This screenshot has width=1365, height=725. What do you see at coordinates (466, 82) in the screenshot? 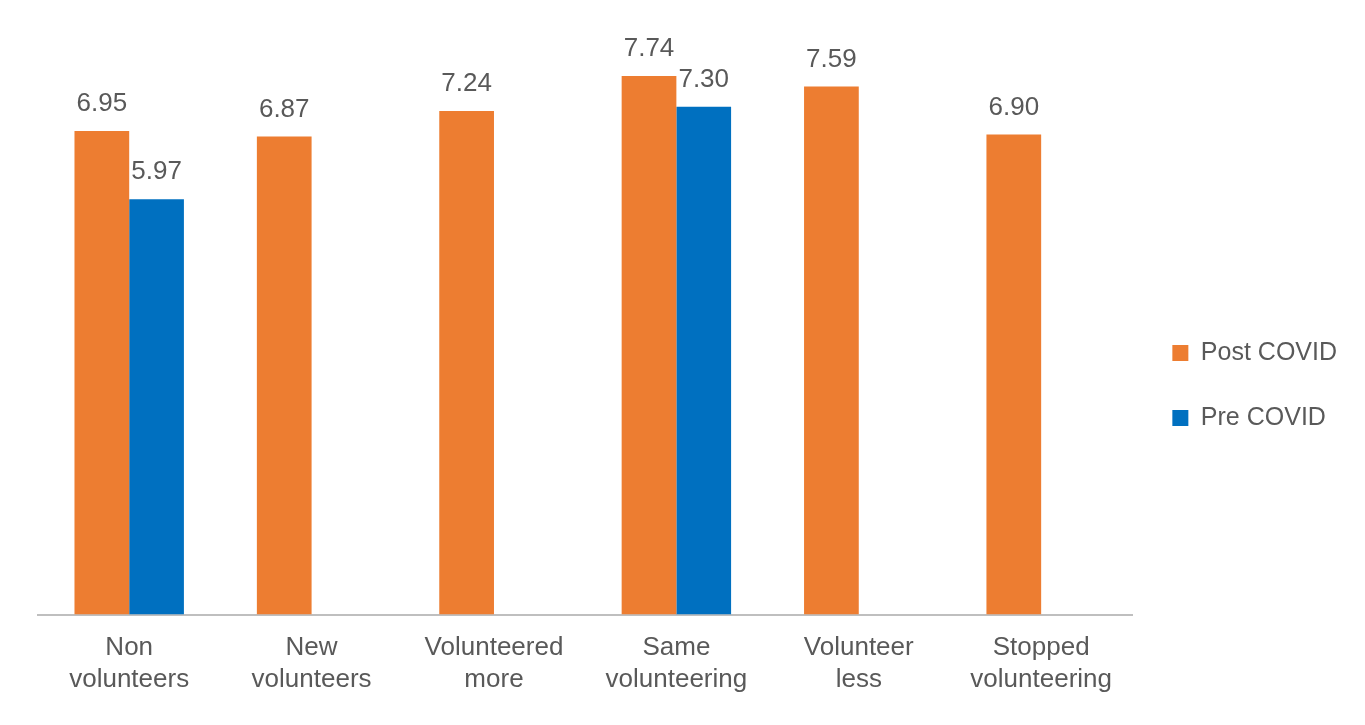
I see `data-label: 7.24` at bounding box center [466, 82].